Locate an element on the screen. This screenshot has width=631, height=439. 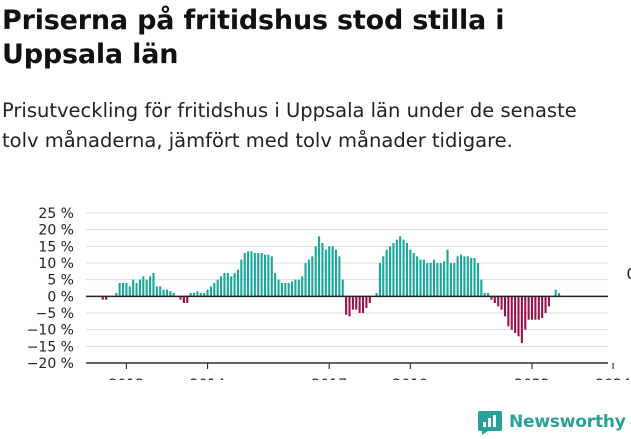
latest-value-annotation: 0 % is located at coordinates (629, 274).